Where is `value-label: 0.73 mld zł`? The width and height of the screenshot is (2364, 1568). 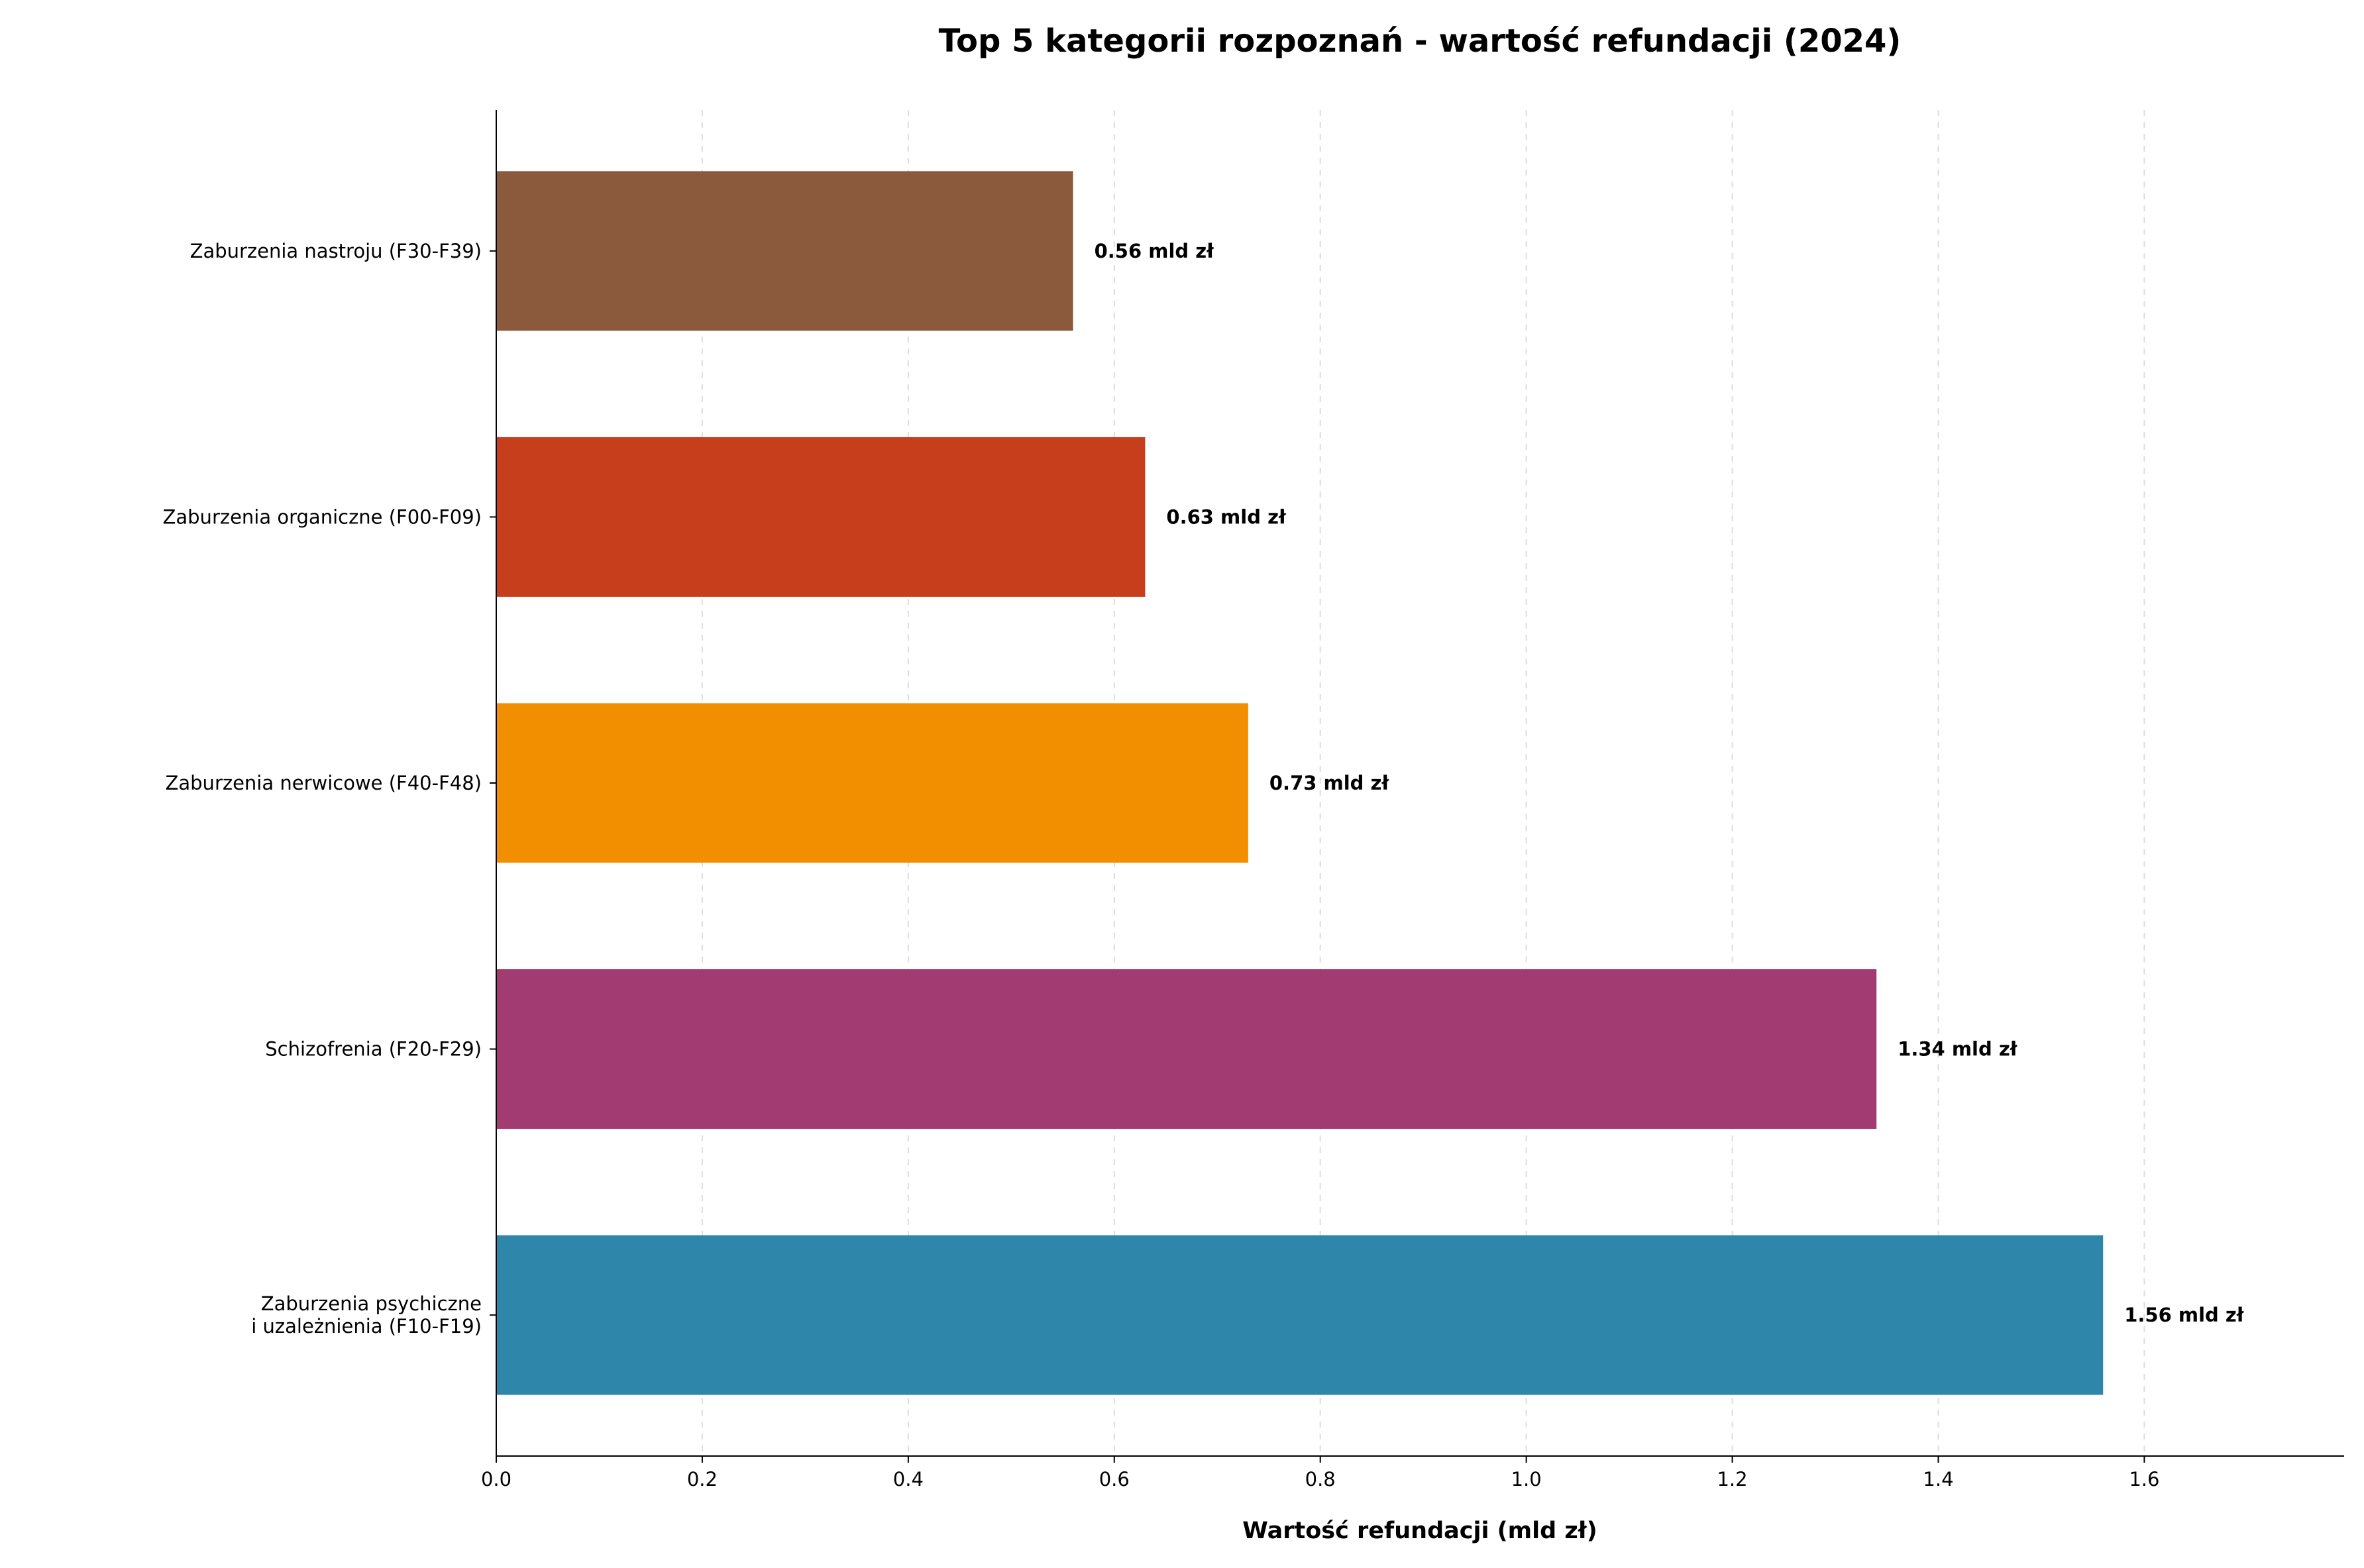 value-label: 0.73 mld zł is located at coordinates (1329, 783).